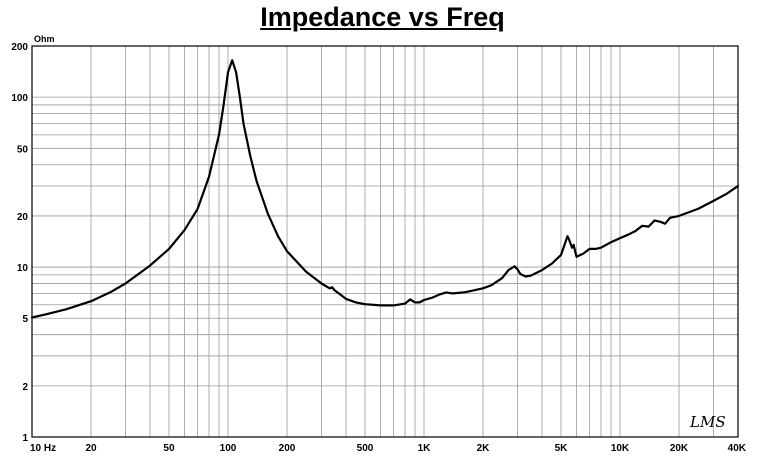 The width and height of the screenshot is (765, 462). Describe the element at coordinates (425, 448) in the screenshot. I see `x-tick-label: 1K` at that location.